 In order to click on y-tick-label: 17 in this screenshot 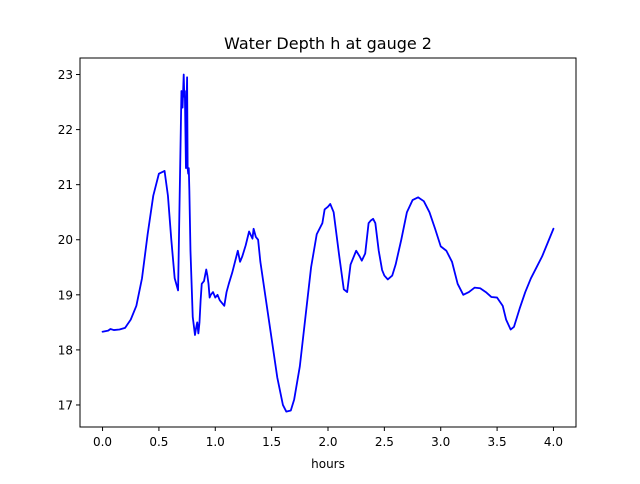, I will do `click(65, 405)`.